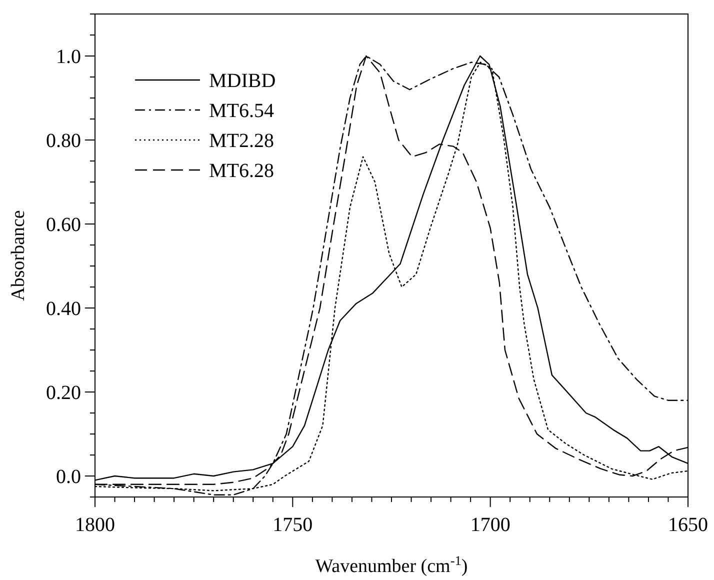 The height and width of the screenshot is (580, 714). I want to click on x-tick-label: 1750, so click(292, 525).